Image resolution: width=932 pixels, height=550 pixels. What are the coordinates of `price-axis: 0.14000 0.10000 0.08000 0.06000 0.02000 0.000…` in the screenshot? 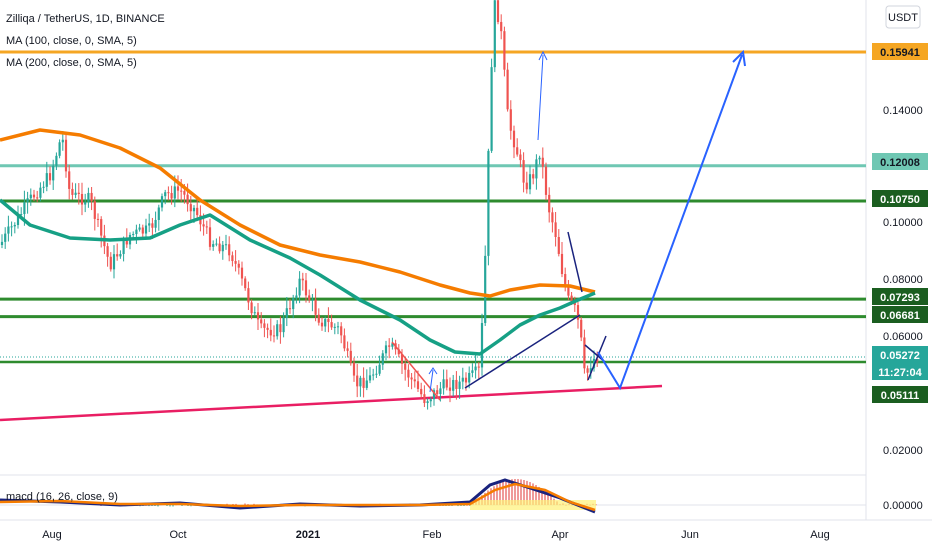 It's located at (903, 308).